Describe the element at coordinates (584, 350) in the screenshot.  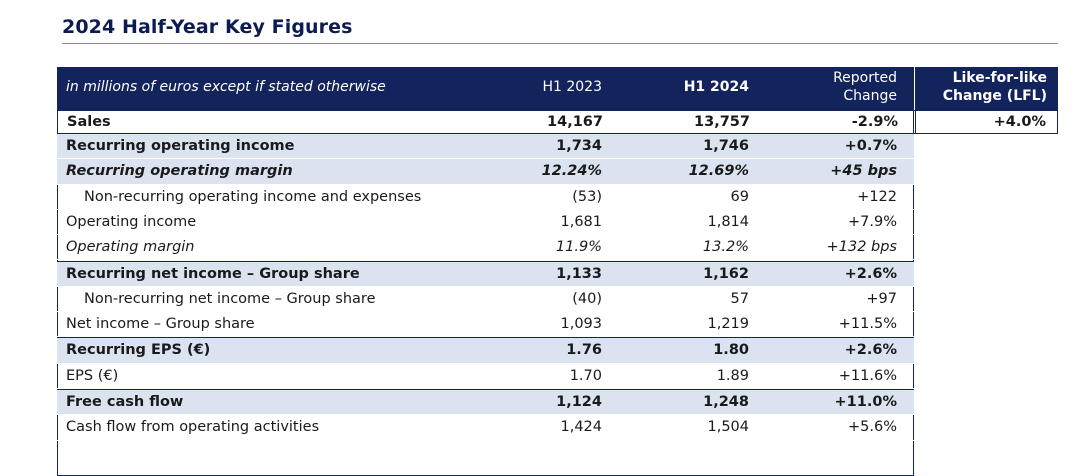
I see `cell-h1-2023: 1.76` at that location.